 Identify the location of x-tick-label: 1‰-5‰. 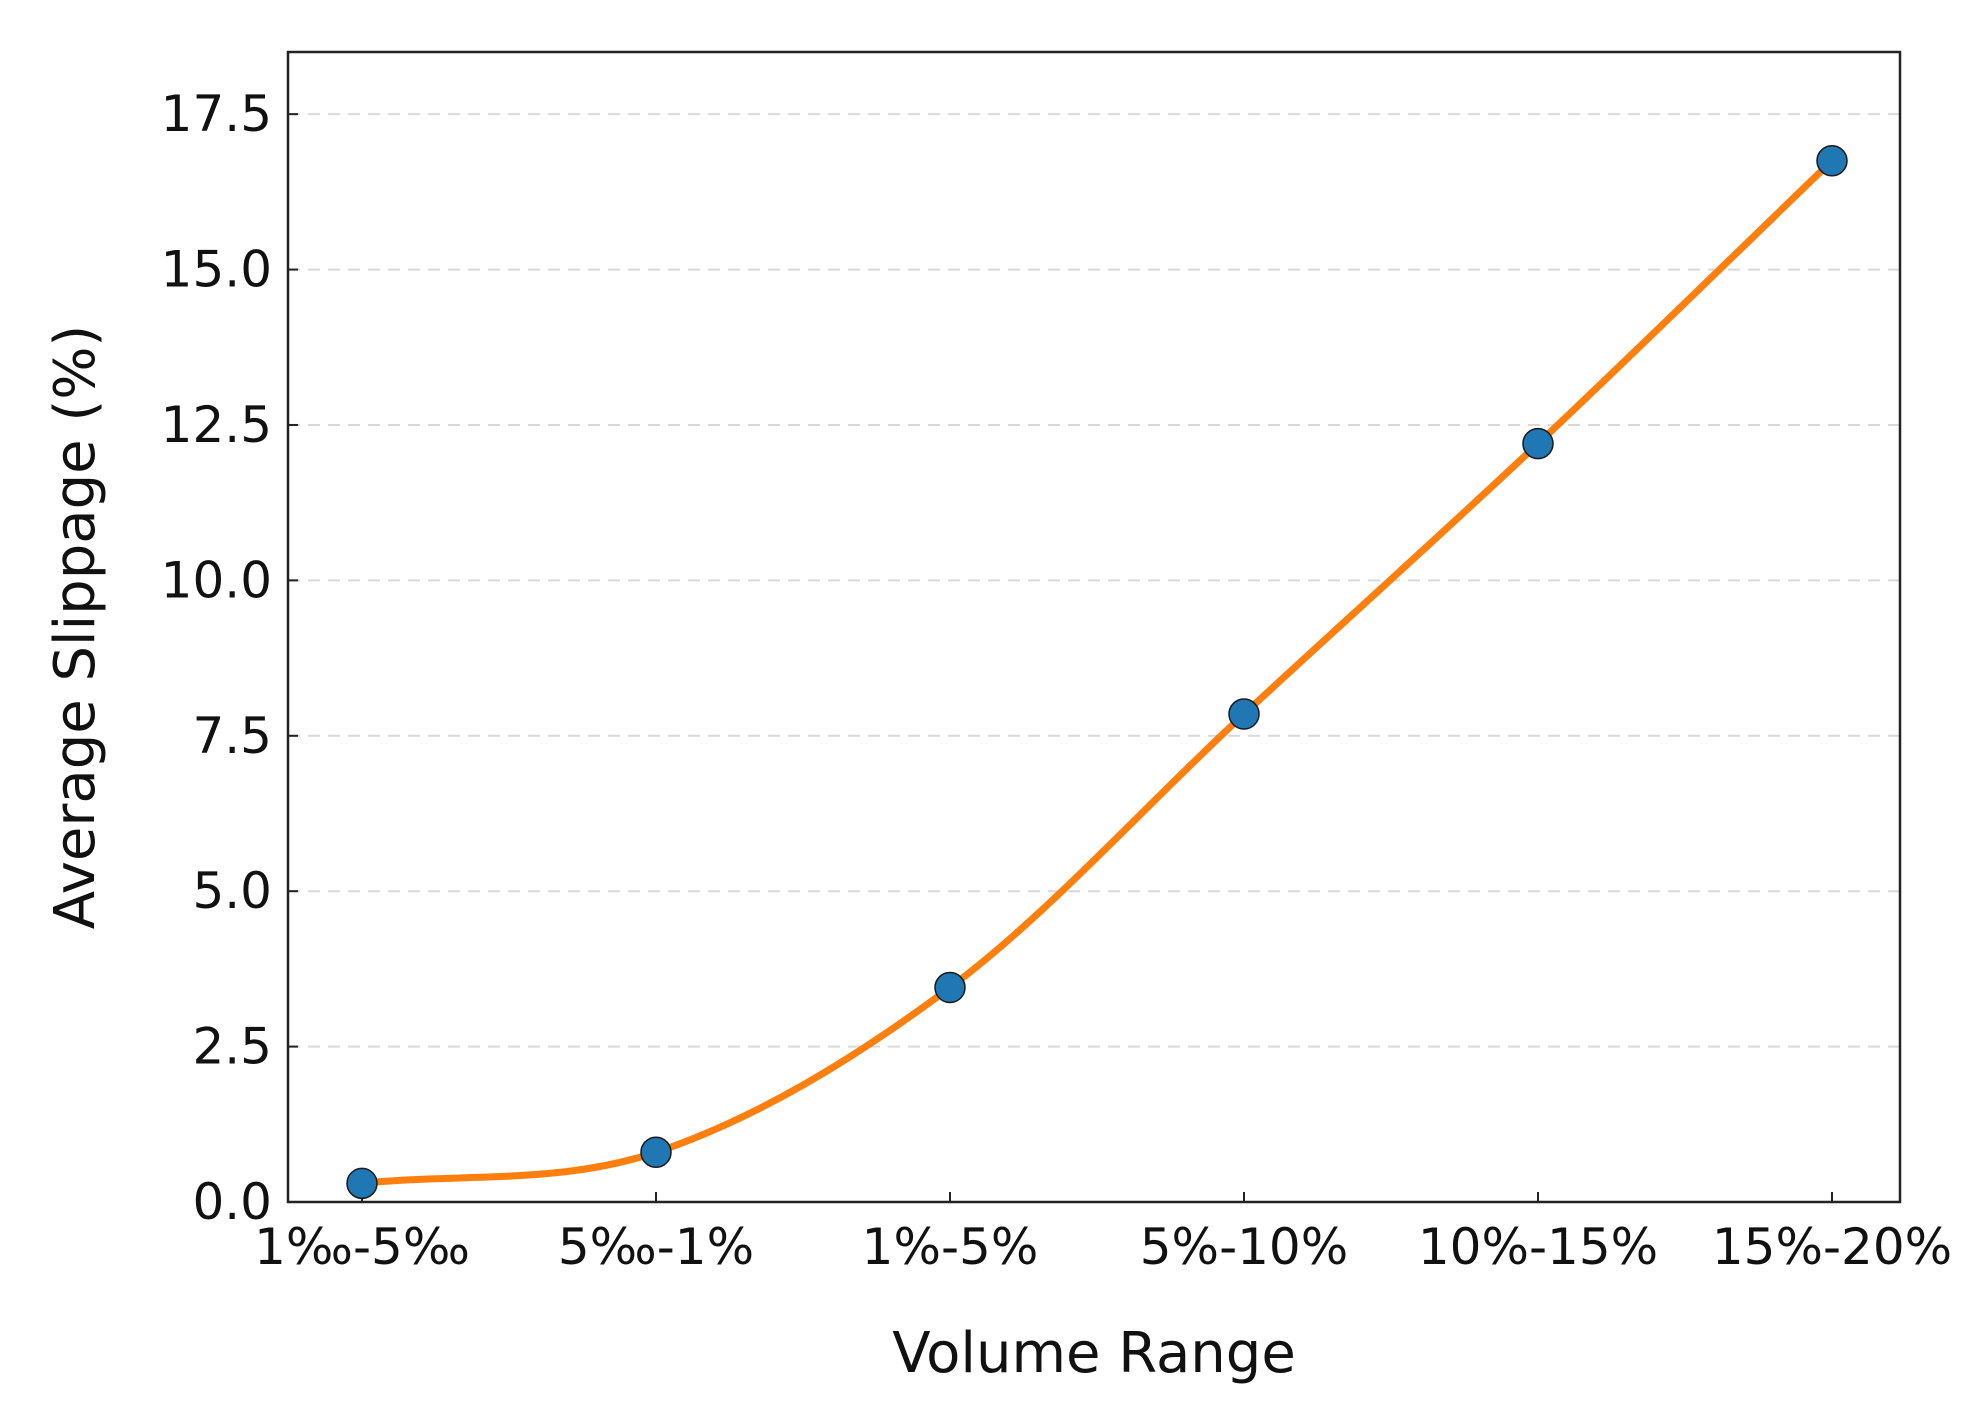
(362, 1247).